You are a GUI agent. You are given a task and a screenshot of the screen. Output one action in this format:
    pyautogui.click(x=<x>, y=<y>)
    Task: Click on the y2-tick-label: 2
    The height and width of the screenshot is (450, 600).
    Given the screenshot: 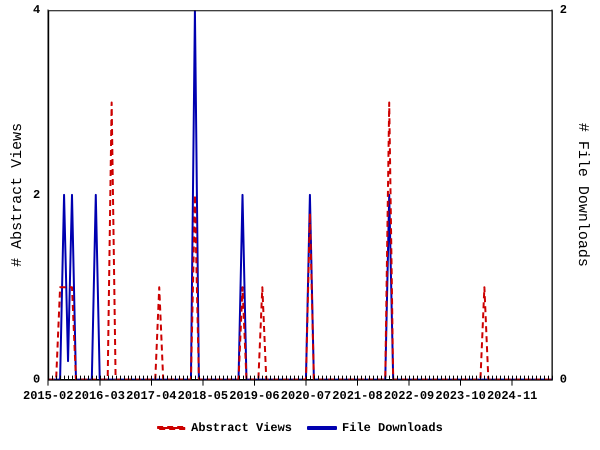 What is the action you would take?
    pyautogui.click(x=563, y=10)
    